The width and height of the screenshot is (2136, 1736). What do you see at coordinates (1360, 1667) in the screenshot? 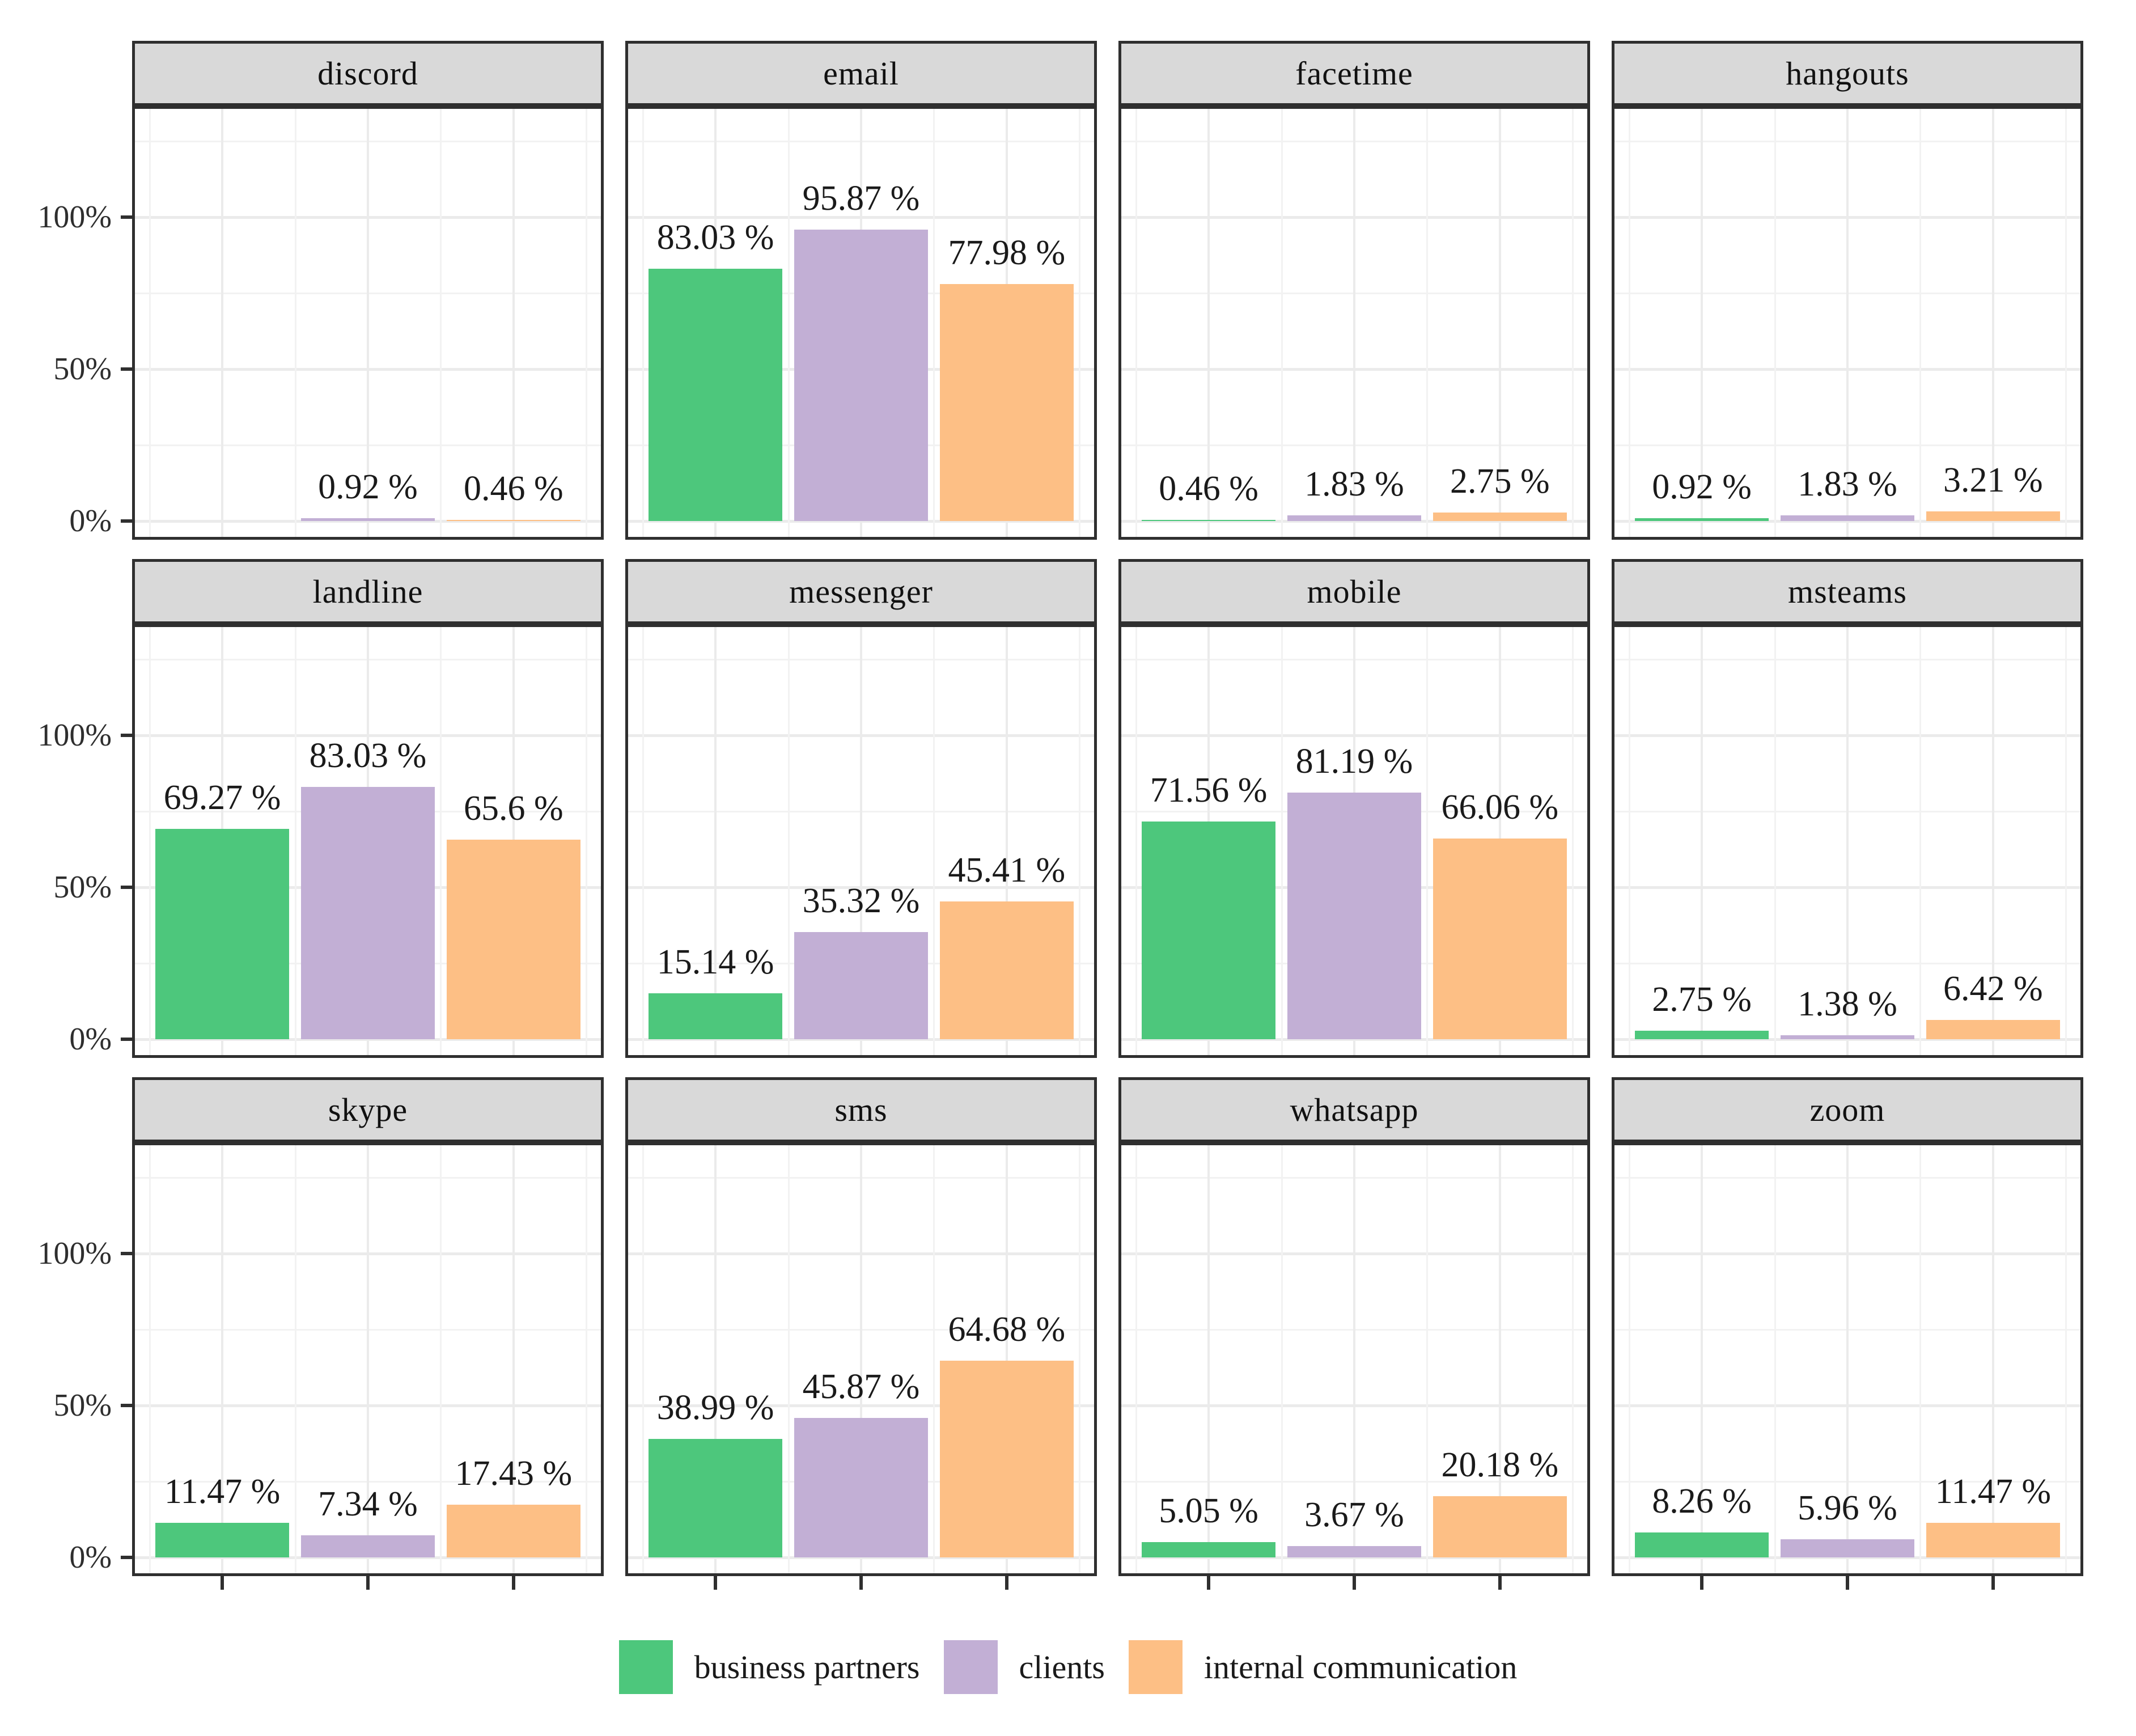
I see `legend-label: internal communication` at bounding box center [1360, 1667].